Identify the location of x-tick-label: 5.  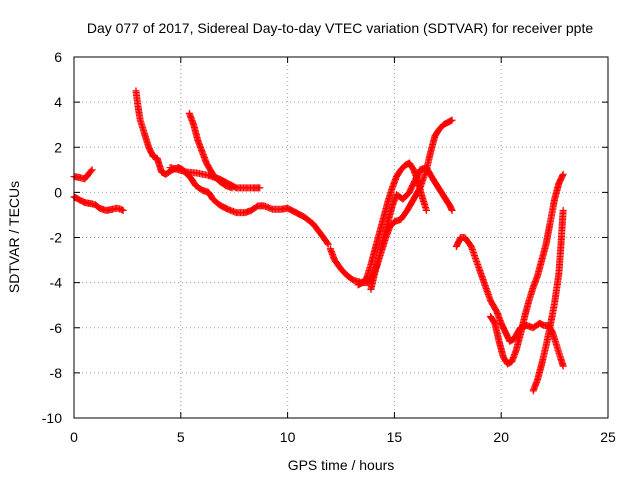
(181, 437).